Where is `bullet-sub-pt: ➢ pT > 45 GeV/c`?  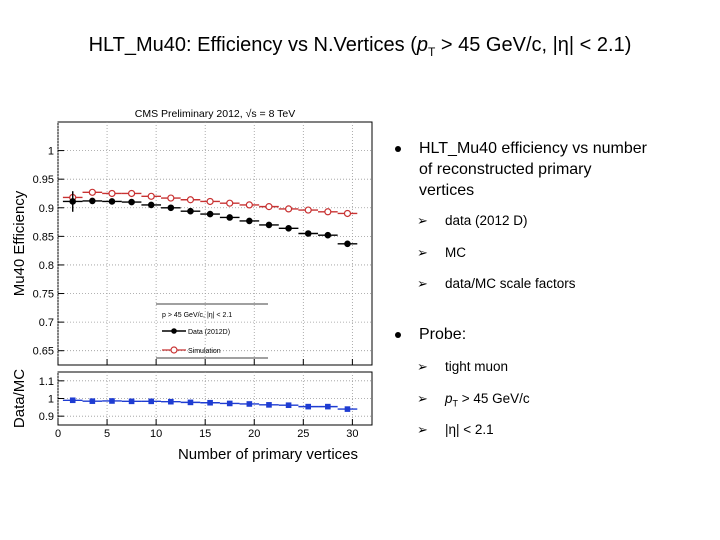 bullet-sub-pt: ➢ pT > 45 GeV/c is located at coordinates (473, 401).